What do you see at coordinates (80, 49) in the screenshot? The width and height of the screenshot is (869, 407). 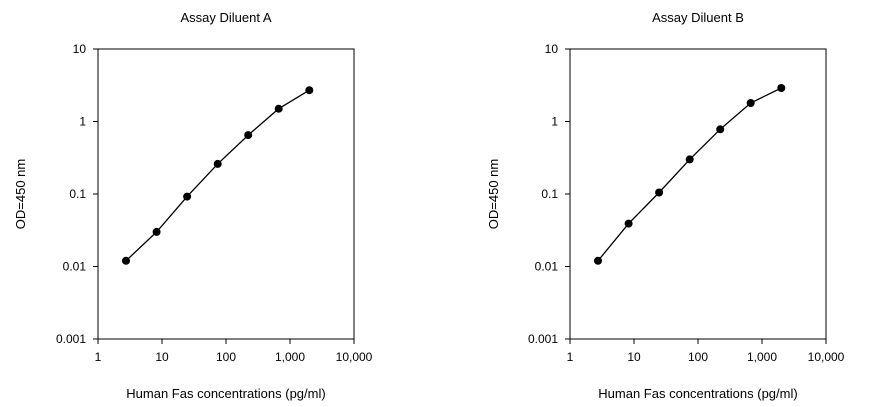 I see `chart-a-y-tick-label: 10` at bounding box center [80, 49].